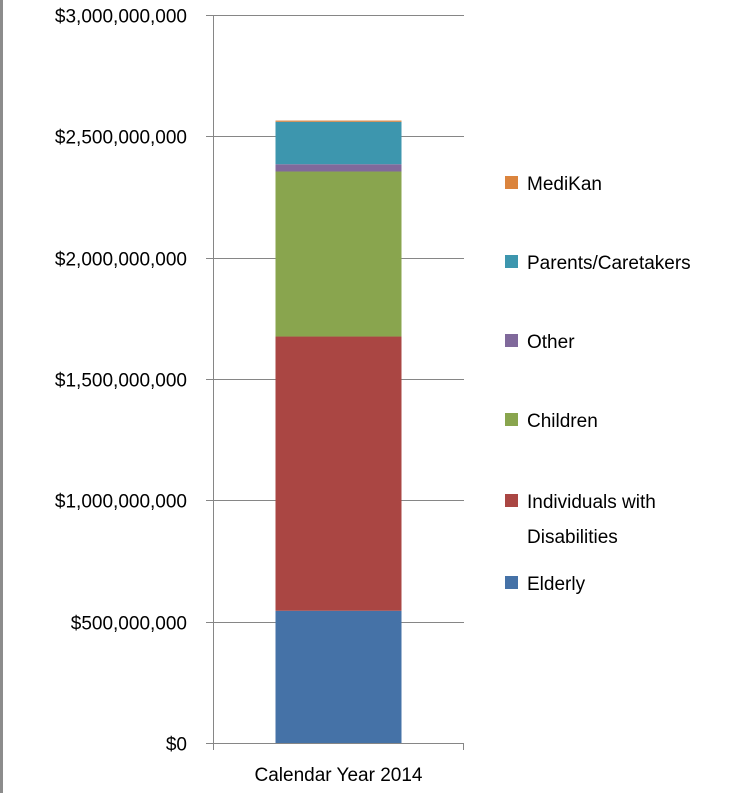  I want to click on legend-label: Disabilities, so click(572, 537).